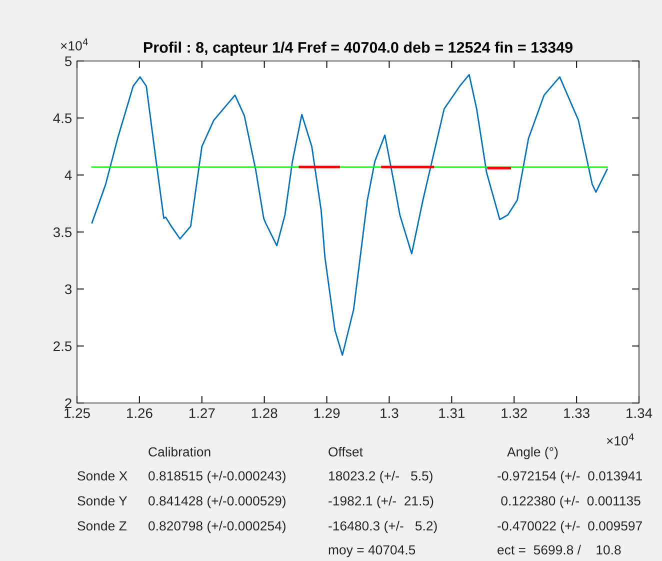  Describe the element at coordinates (77, 413) in the screenshot. I see `x-tick-label: 1.25` at that location.